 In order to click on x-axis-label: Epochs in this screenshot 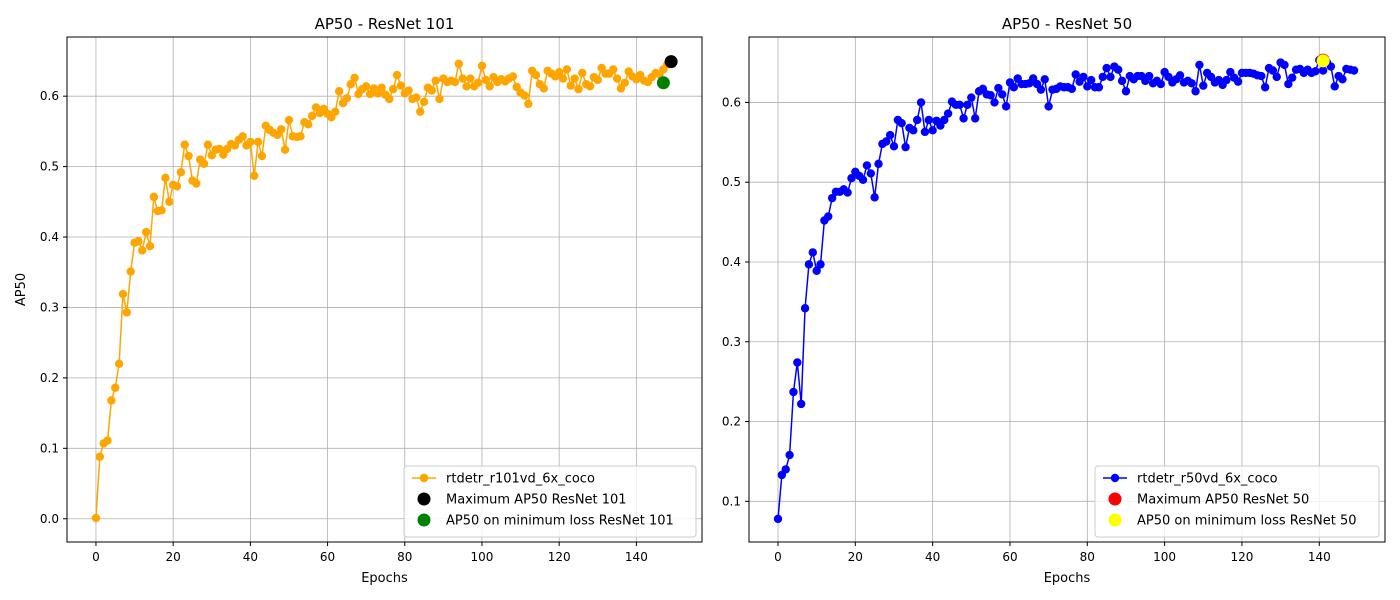, I will do `click(384, 578)`.